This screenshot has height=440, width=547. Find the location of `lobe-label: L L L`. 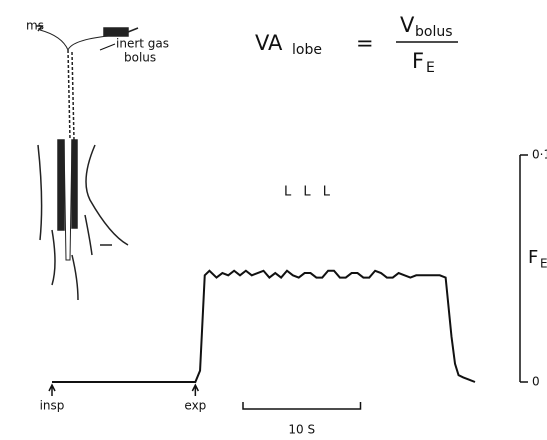

lobe-label: L L L is located at coordinates (309, 192).